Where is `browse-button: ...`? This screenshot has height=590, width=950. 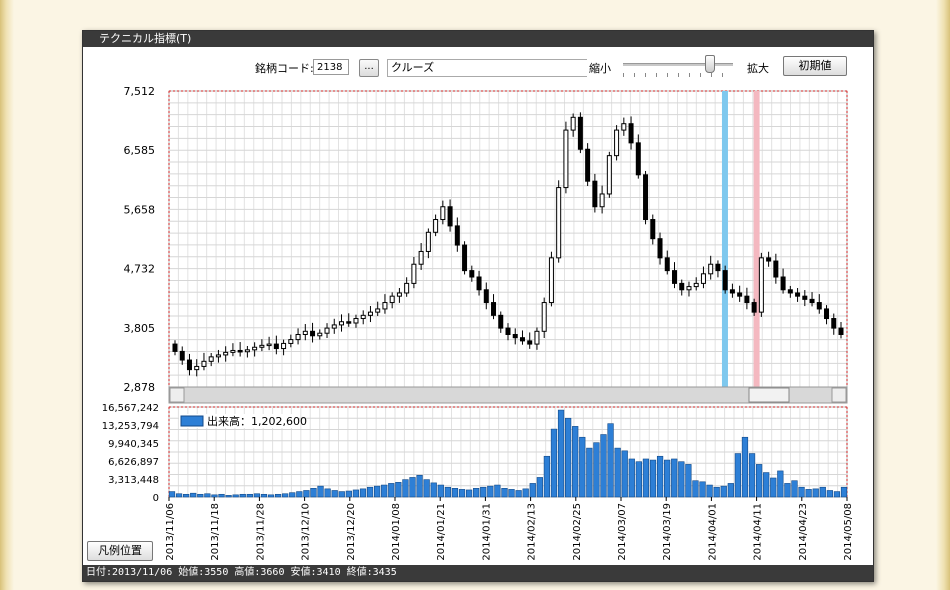
browse-button: ... is located at coordinates (369, 68).